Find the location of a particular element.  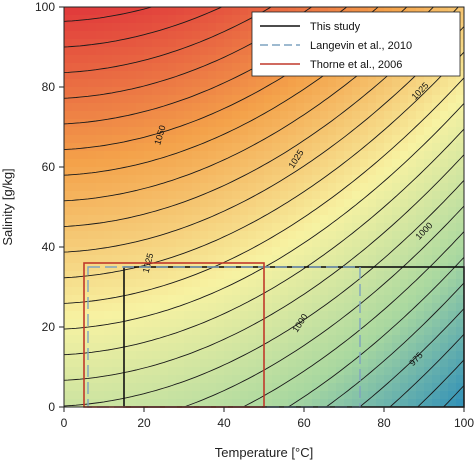

x-tick-label: 60 is located at coordinates (304, 423).